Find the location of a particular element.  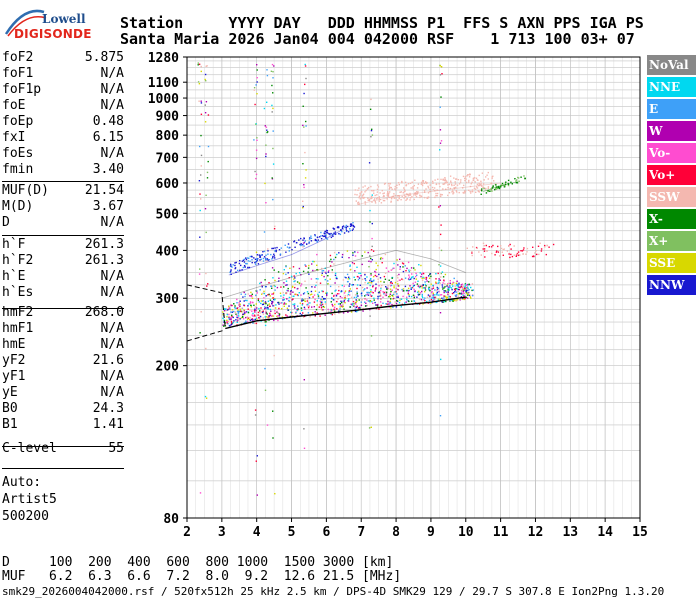

logo-swoosh is located at coordinates (25, 23).